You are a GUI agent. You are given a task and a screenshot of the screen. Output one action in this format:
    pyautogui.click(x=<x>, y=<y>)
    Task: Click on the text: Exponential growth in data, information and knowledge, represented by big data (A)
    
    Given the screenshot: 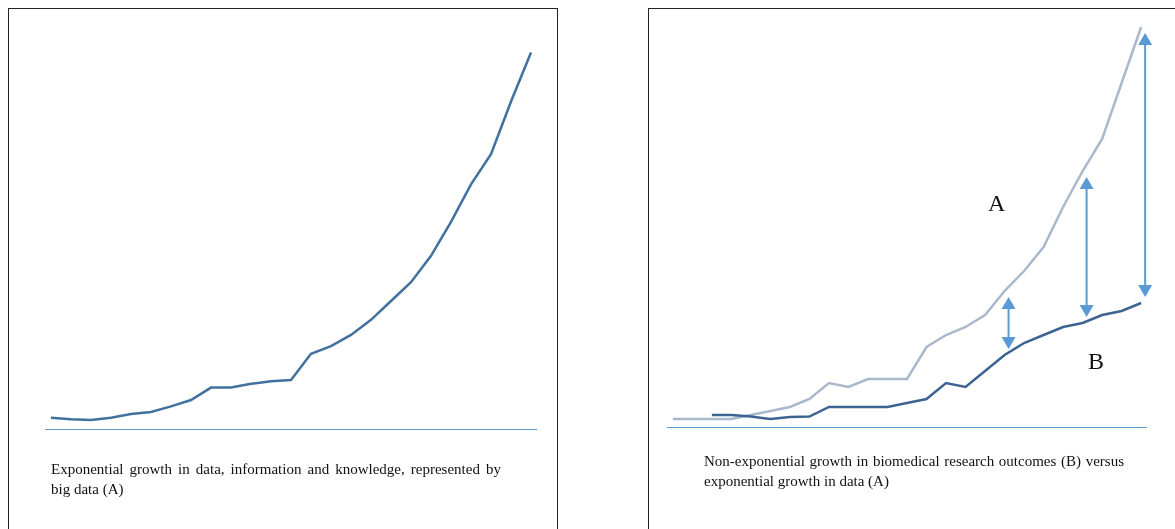 What is the action you would take?
    pyautogui.click(x=276, y=479)
    